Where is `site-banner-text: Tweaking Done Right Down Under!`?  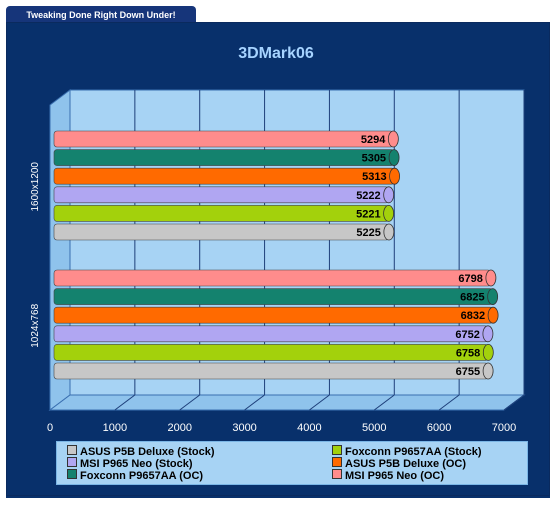 site-banner-text: Tweaking Done Right Down Under! is located at coordinates (101, 15).